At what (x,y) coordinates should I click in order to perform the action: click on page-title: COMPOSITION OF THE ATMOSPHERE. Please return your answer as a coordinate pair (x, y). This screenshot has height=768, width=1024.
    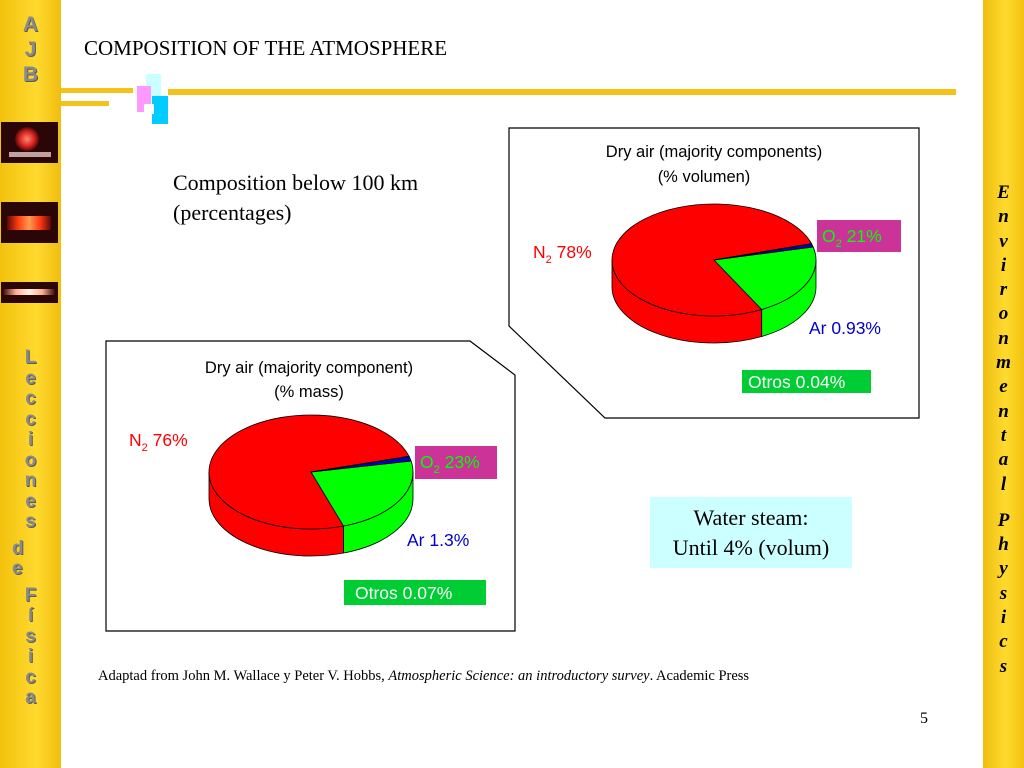
    Looking at the image, I should click on (266, 48).